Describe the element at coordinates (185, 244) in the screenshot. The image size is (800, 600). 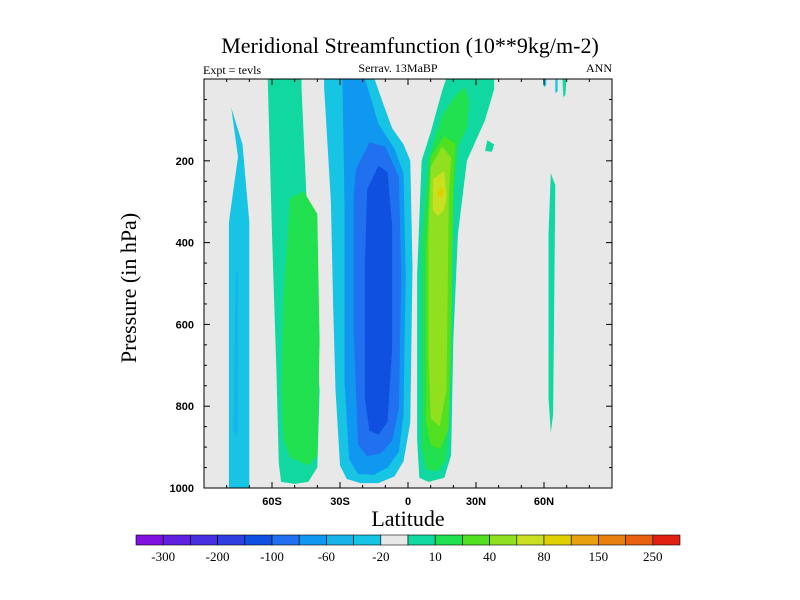
I see `y-tick-label: 400` at that location.